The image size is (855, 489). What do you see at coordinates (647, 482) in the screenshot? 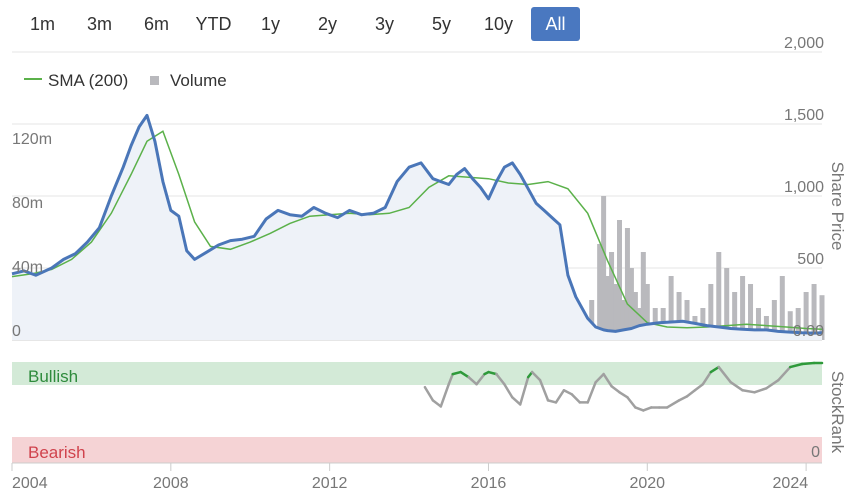
I see `x-tick-label: 2020` at bounding box center [647, 482].